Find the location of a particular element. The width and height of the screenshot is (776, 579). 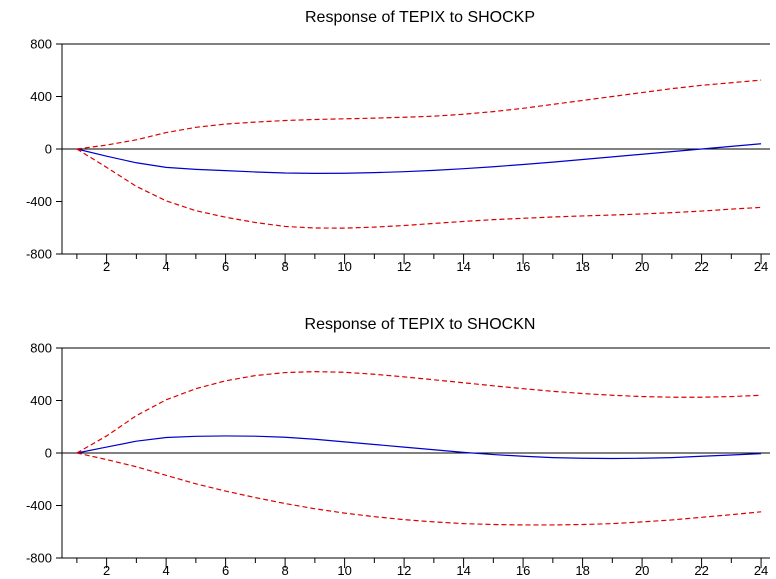

chart-title: Response of TEPIX to SHOCKN is located at coordinates (420, 324).